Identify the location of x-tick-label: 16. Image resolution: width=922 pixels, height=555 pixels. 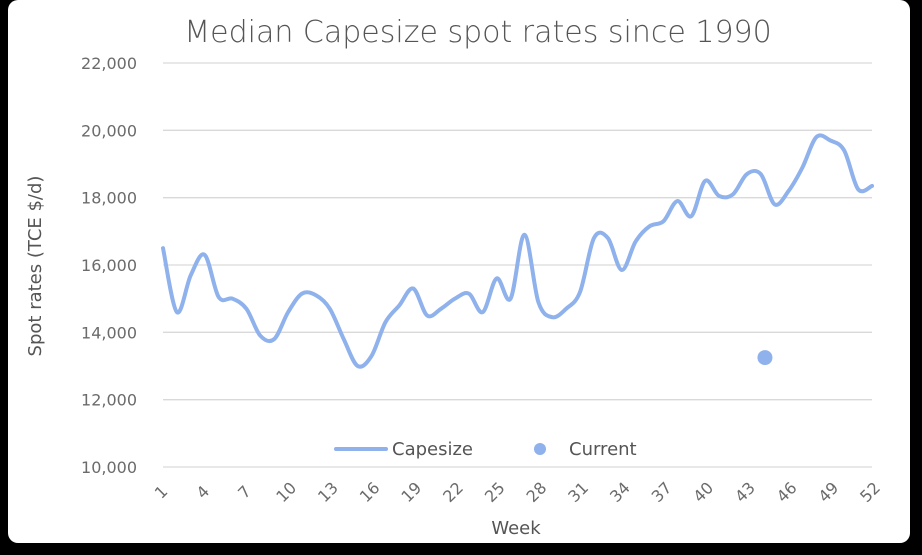
(370, 492).